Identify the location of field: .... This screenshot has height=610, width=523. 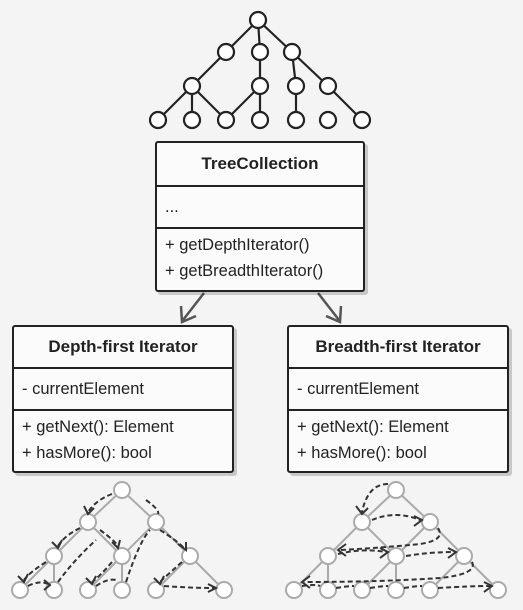
(172, 207).